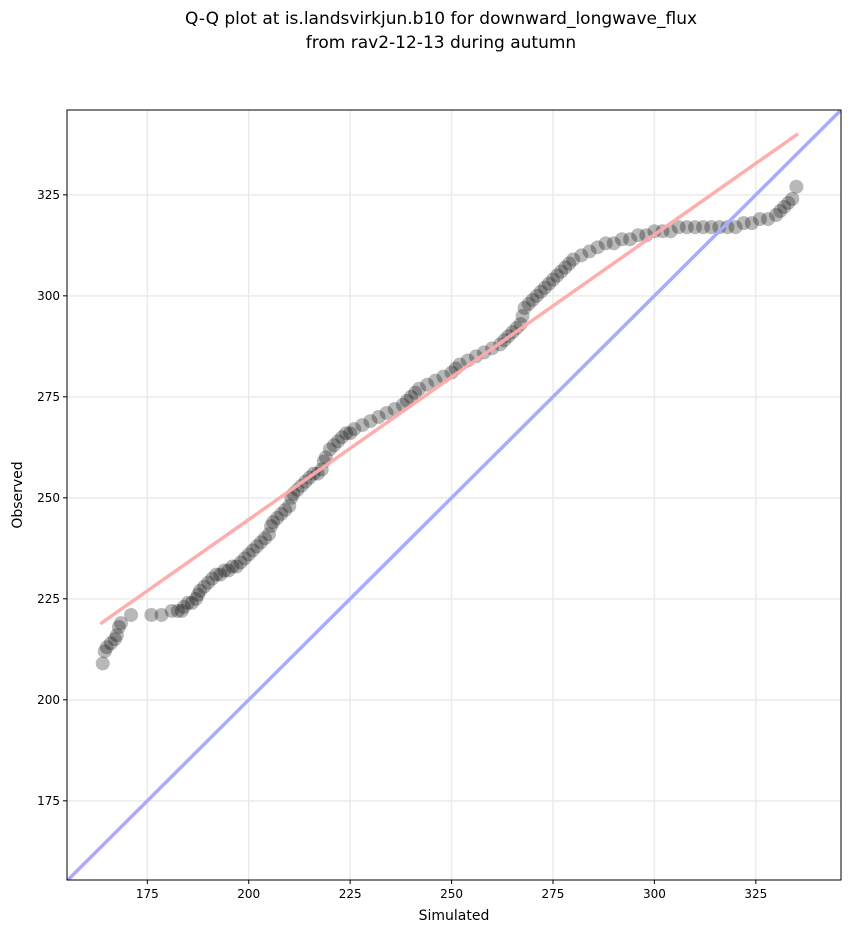 The image size is (851, 934). I want to click on y-tick-label: 325, so click(48, 195).